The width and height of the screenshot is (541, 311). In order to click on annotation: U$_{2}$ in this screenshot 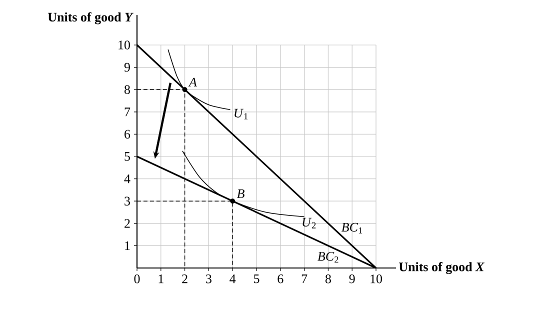, I will do `click(309, 223)`.